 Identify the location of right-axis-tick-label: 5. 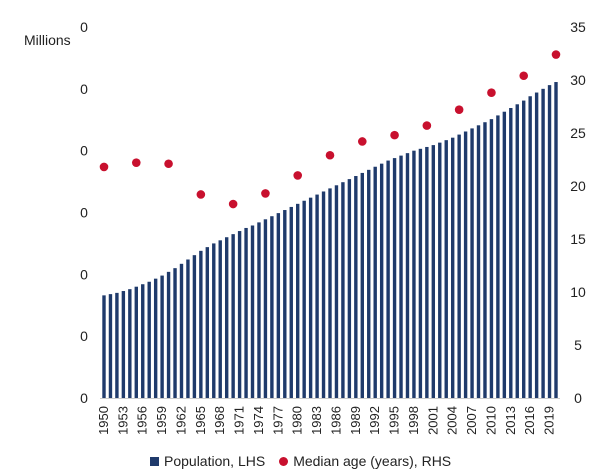
(578, 345).